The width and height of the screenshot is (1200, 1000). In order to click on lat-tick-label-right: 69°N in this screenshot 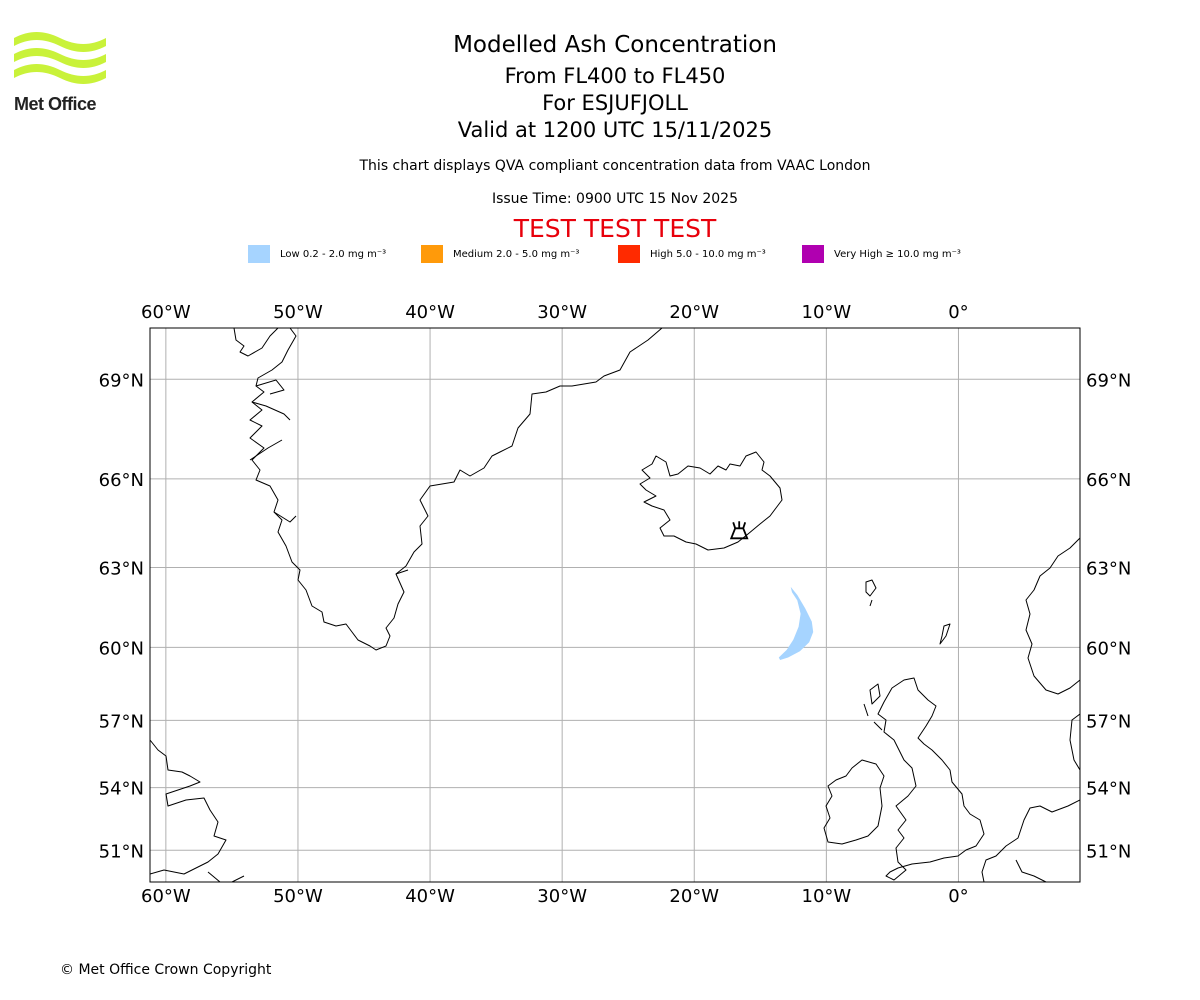, I will do `click(1108, 380)`.